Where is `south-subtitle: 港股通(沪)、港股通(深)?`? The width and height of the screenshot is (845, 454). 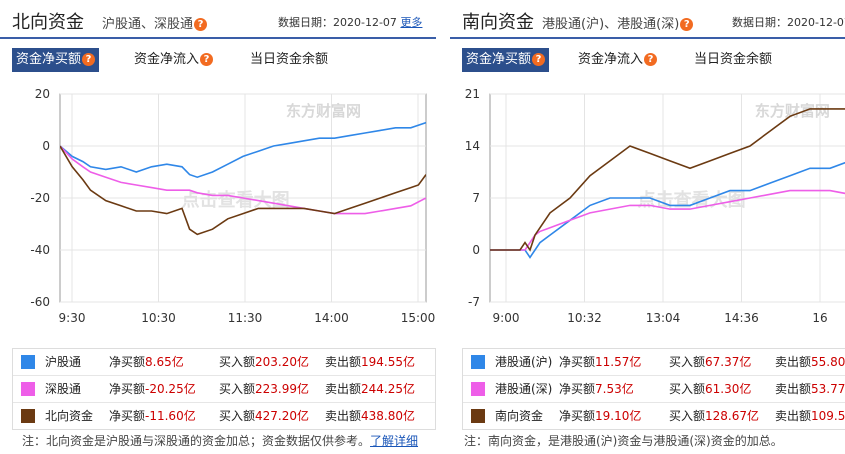
south-subtitle: 港股通(沪)、港股通(深)? is located at coordinates (618, 22).